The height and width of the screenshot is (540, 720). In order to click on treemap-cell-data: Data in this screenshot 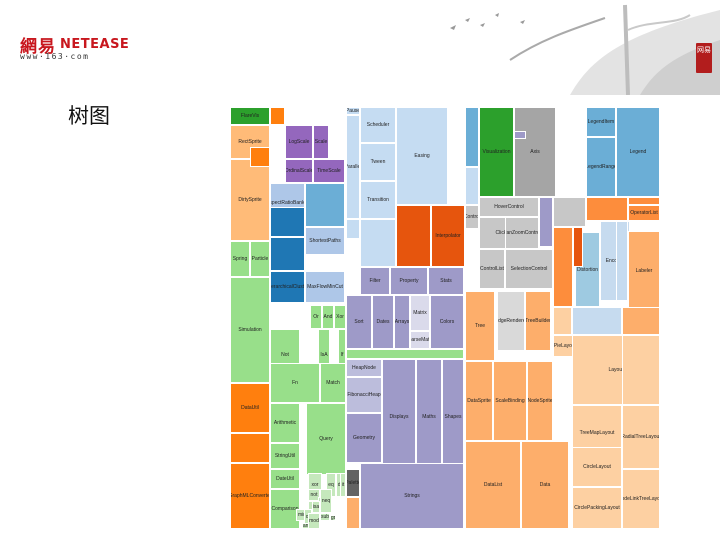, I will do `click(545, 485)`.